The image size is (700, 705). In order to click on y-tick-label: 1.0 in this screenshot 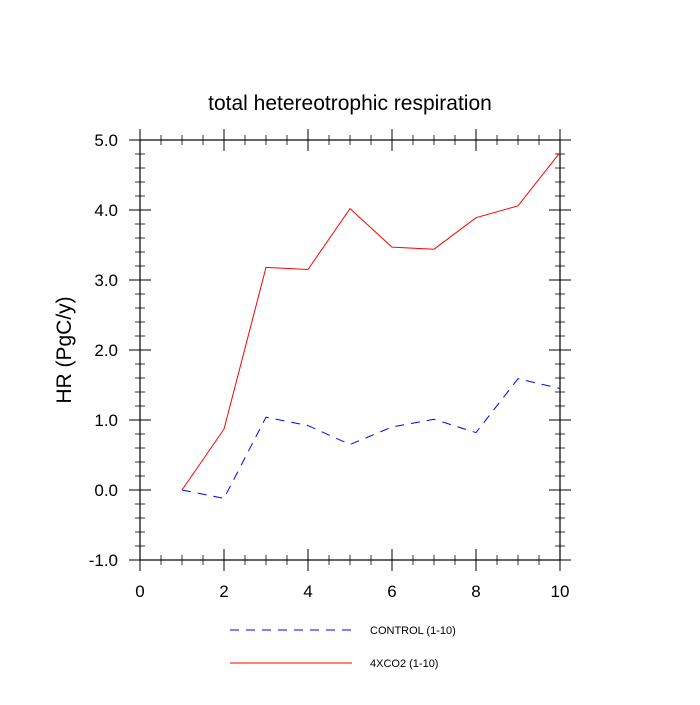, I will do `click(106, 420)`.